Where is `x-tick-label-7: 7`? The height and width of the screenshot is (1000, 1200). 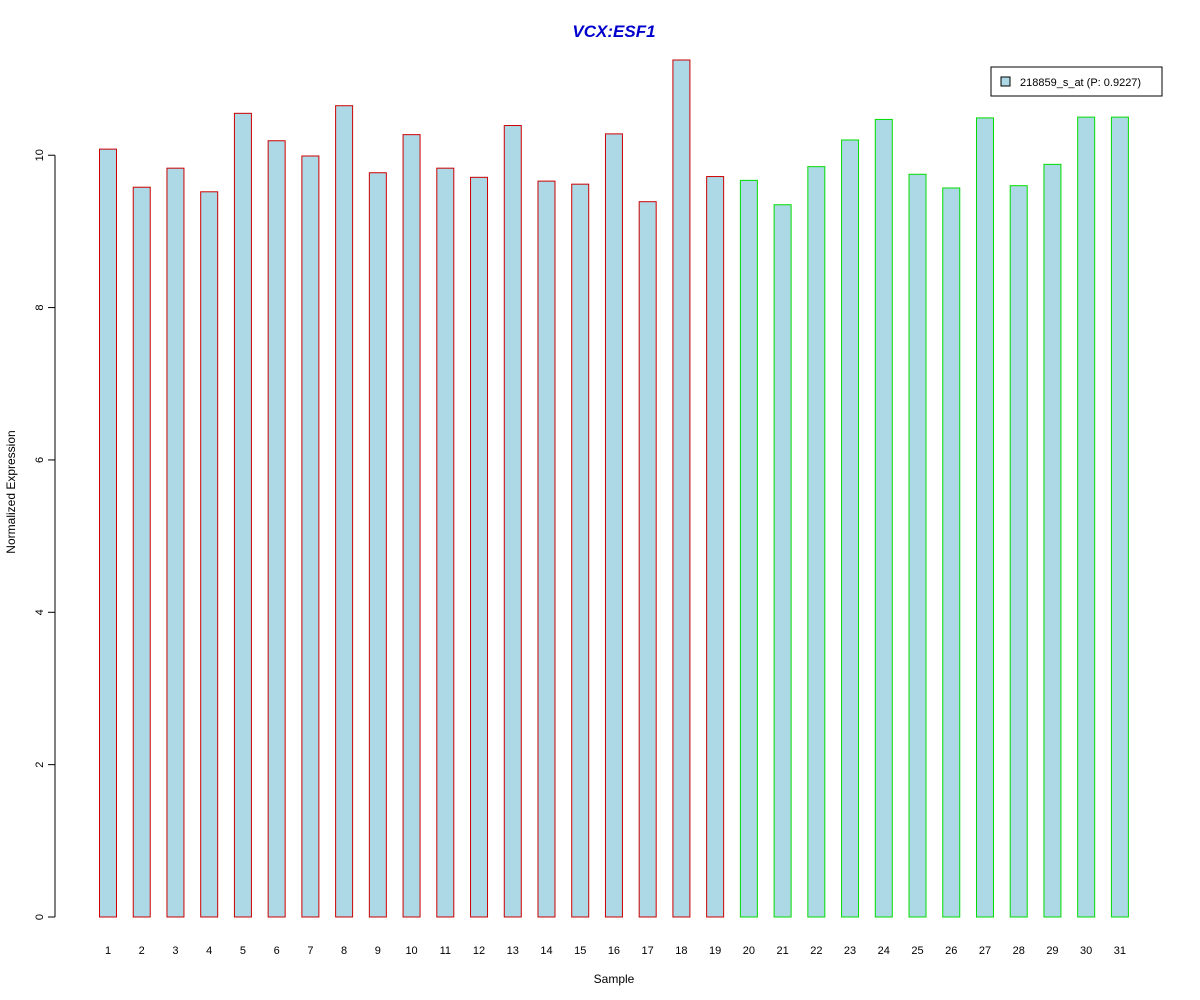
x-tick-label-7: 7 is located at coordinates (310, 951).